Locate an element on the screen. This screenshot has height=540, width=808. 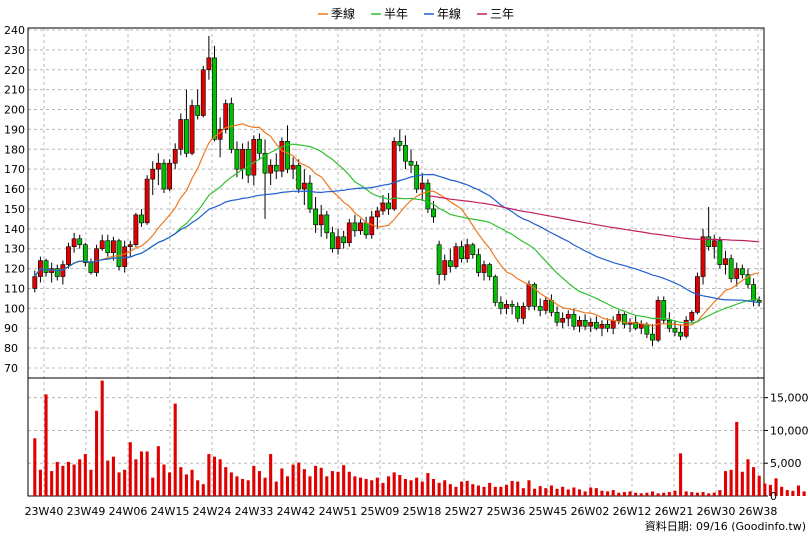
price-tick-label: 230 is located at coordinates (14, 50).